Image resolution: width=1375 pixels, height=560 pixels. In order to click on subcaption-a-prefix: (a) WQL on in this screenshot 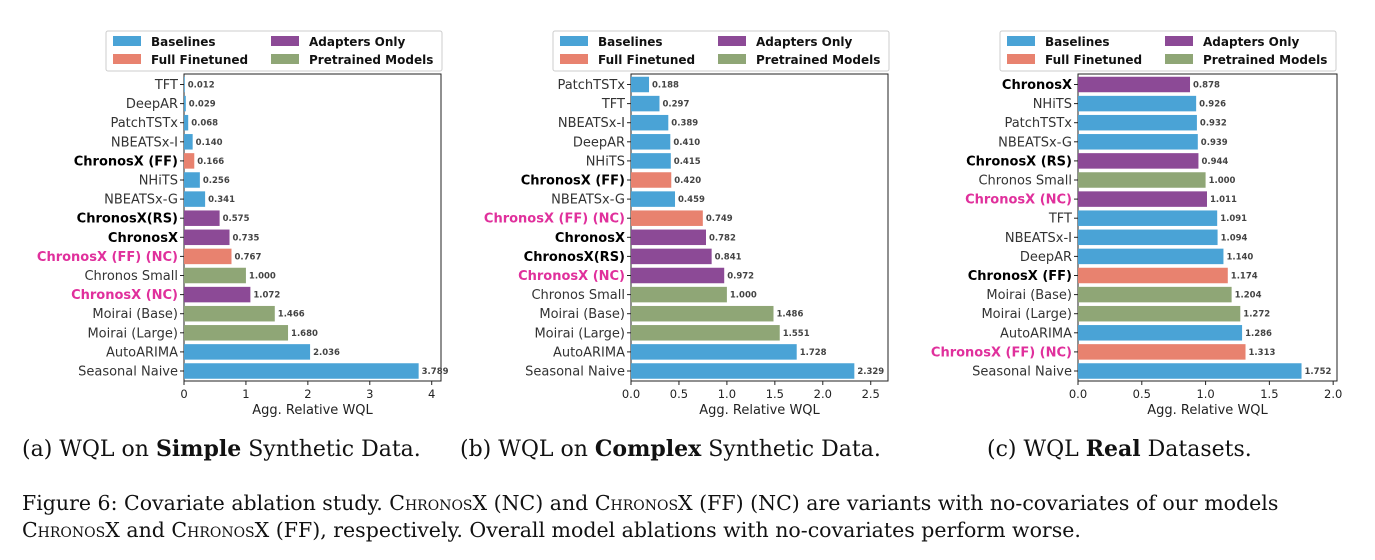, I will do `click(89, 449)`.